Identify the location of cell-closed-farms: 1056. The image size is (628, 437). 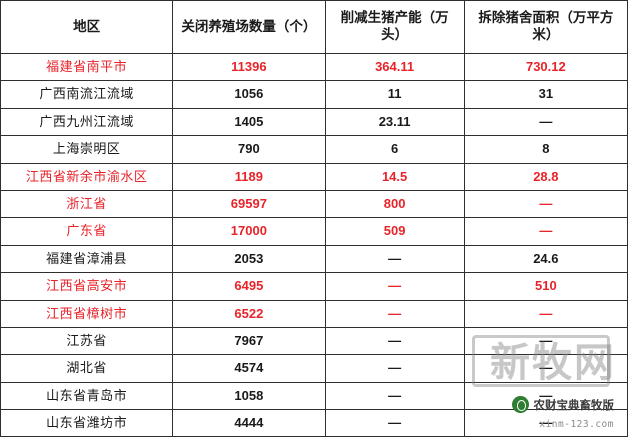
(249, 94).